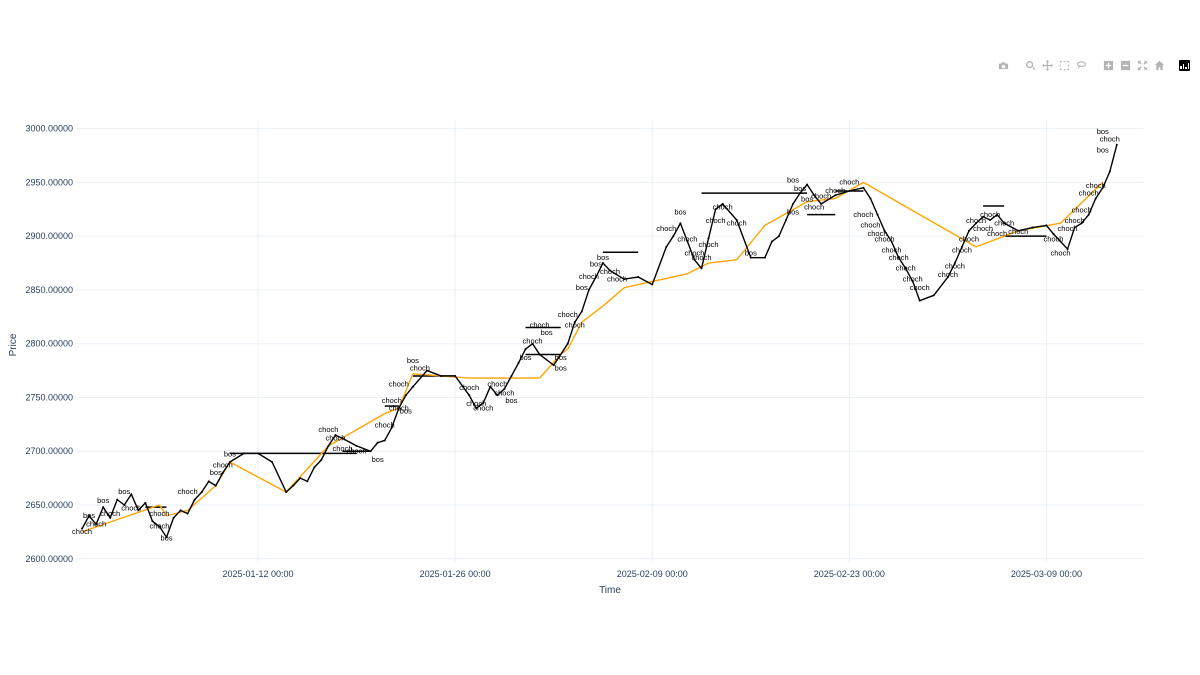 This screenshot has height=675, width=1200. I want to click on plotly-logo-icon, so click(1184, 65).